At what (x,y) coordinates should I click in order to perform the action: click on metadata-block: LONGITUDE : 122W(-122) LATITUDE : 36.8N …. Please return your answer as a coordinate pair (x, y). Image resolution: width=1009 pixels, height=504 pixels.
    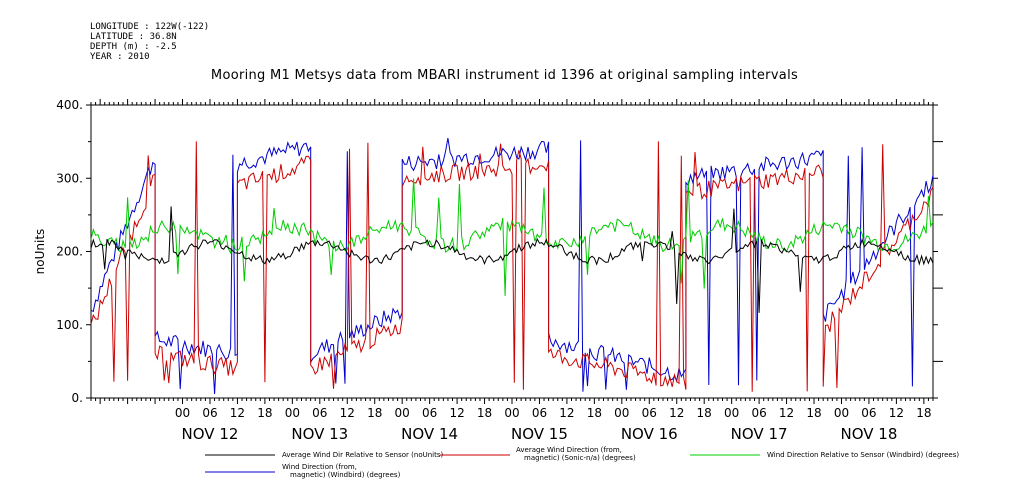
    Looking at the image, I should click on (149, 42).